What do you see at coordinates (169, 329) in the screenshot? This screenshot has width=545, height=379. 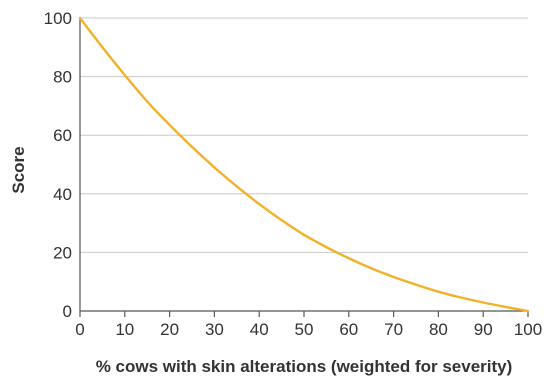 I see `x-tick-label-20: 20` at bounding box center [169, 329].